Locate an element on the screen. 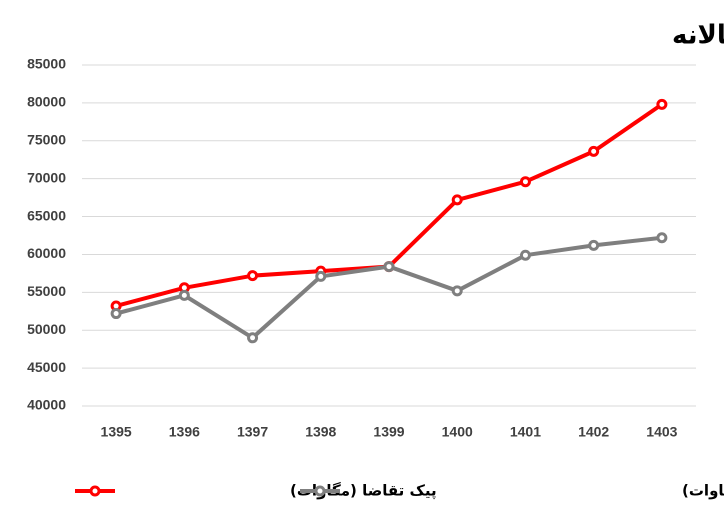  x-tick-label: 1401 is located at coordinates (525, 432).